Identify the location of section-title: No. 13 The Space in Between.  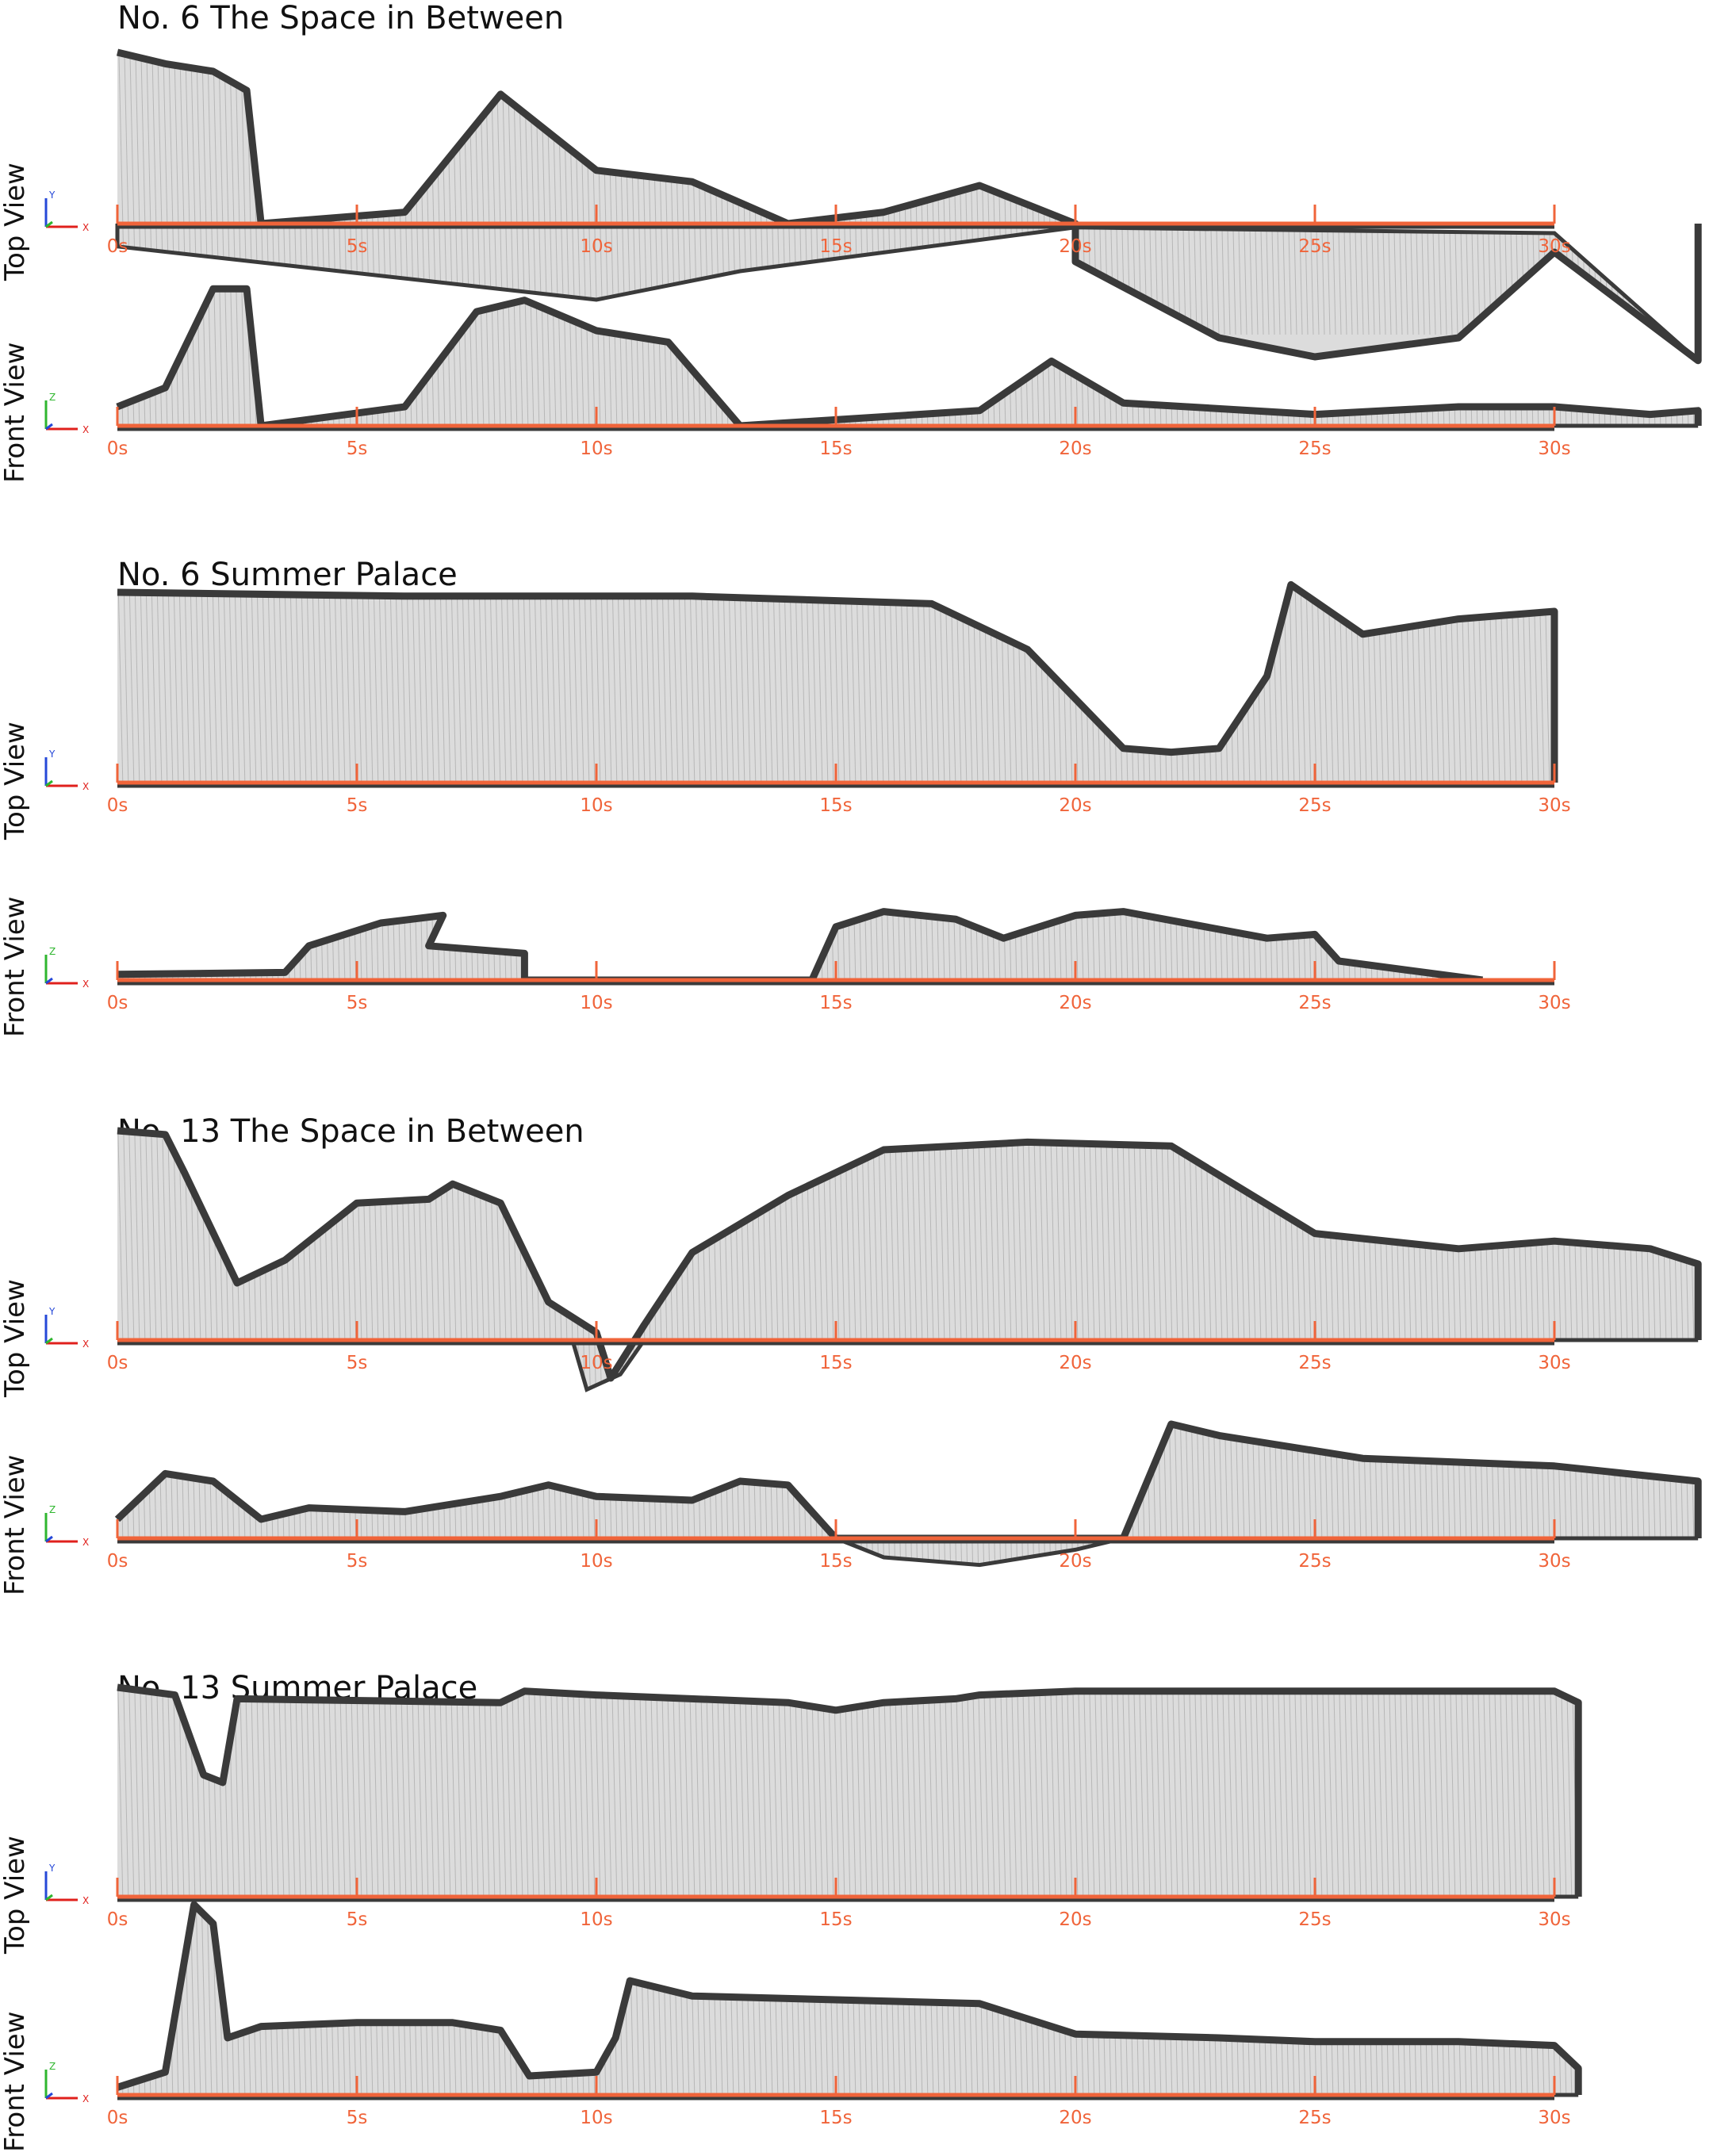
(350, 1131).